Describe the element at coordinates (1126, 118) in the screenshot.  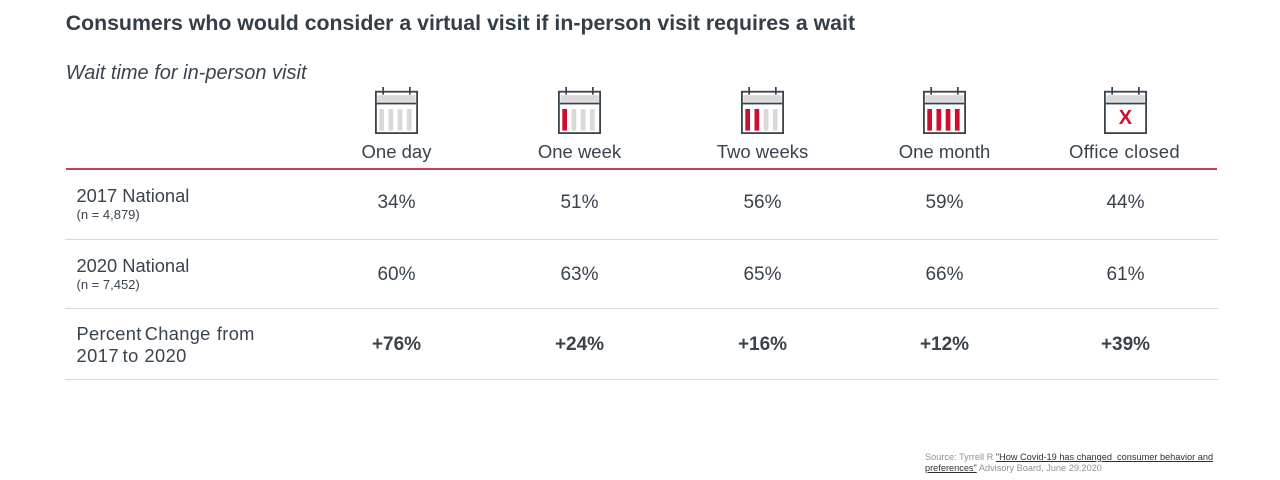
I see `svg-text: X` at that location.